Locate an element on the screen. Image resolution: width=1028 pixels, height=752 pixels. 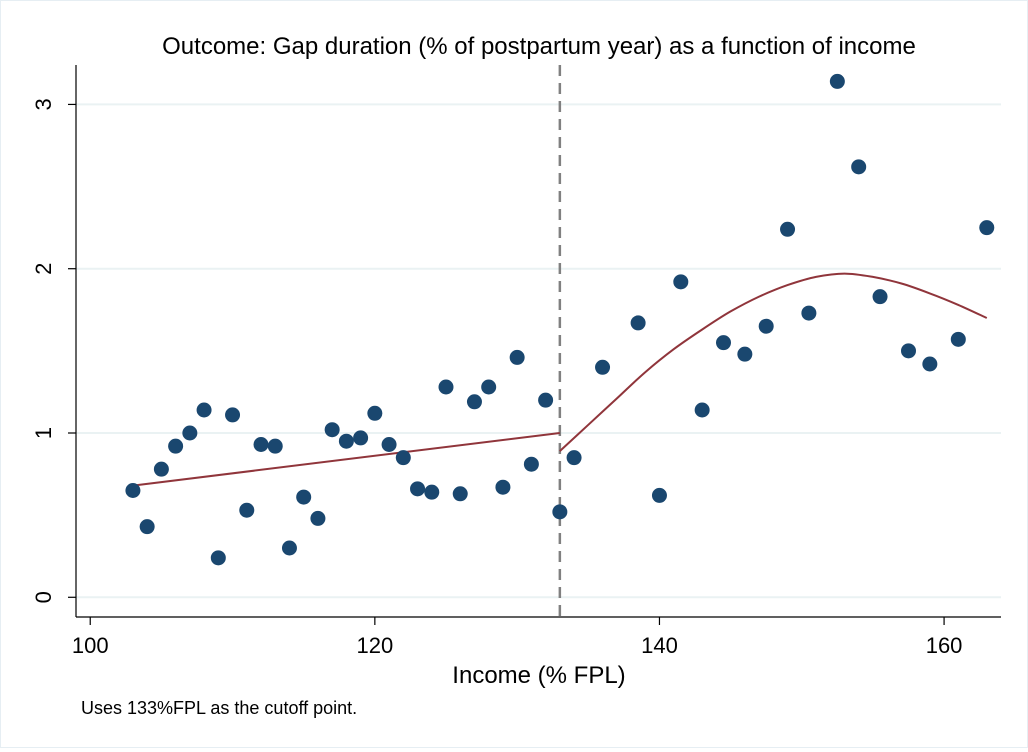
x-tick-label-120: 120 is located at coordinates (374, 645).